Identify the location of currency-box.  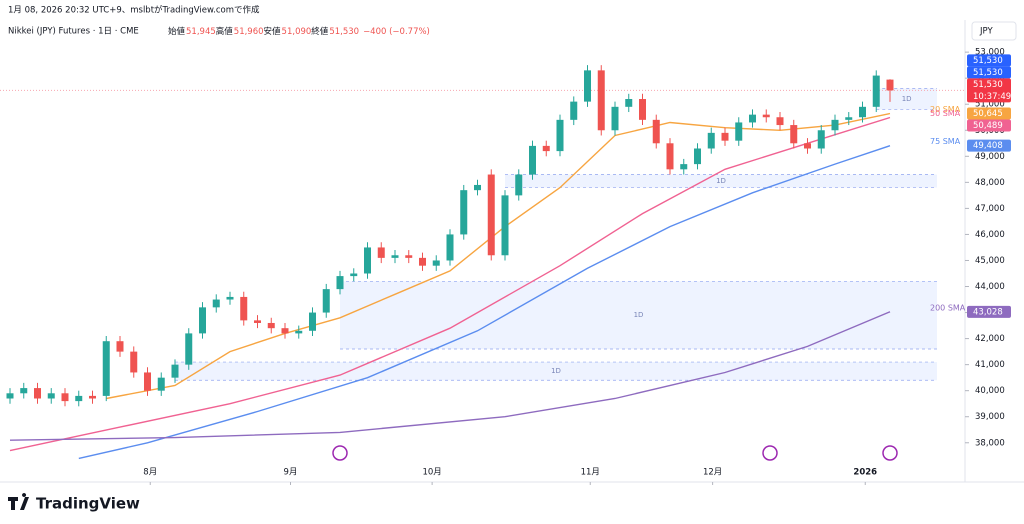
(994, 31).